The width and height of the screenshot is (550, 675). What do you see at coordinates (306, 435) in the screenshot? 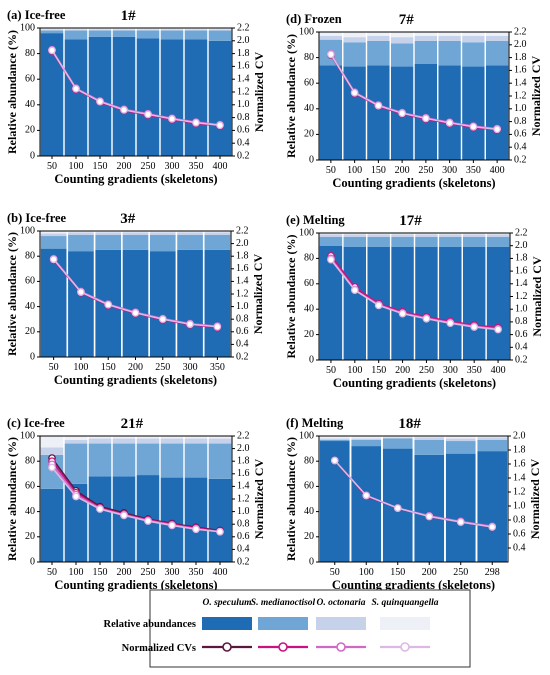
I see `y-tick-label: 100` at bounding box center [306, 435].